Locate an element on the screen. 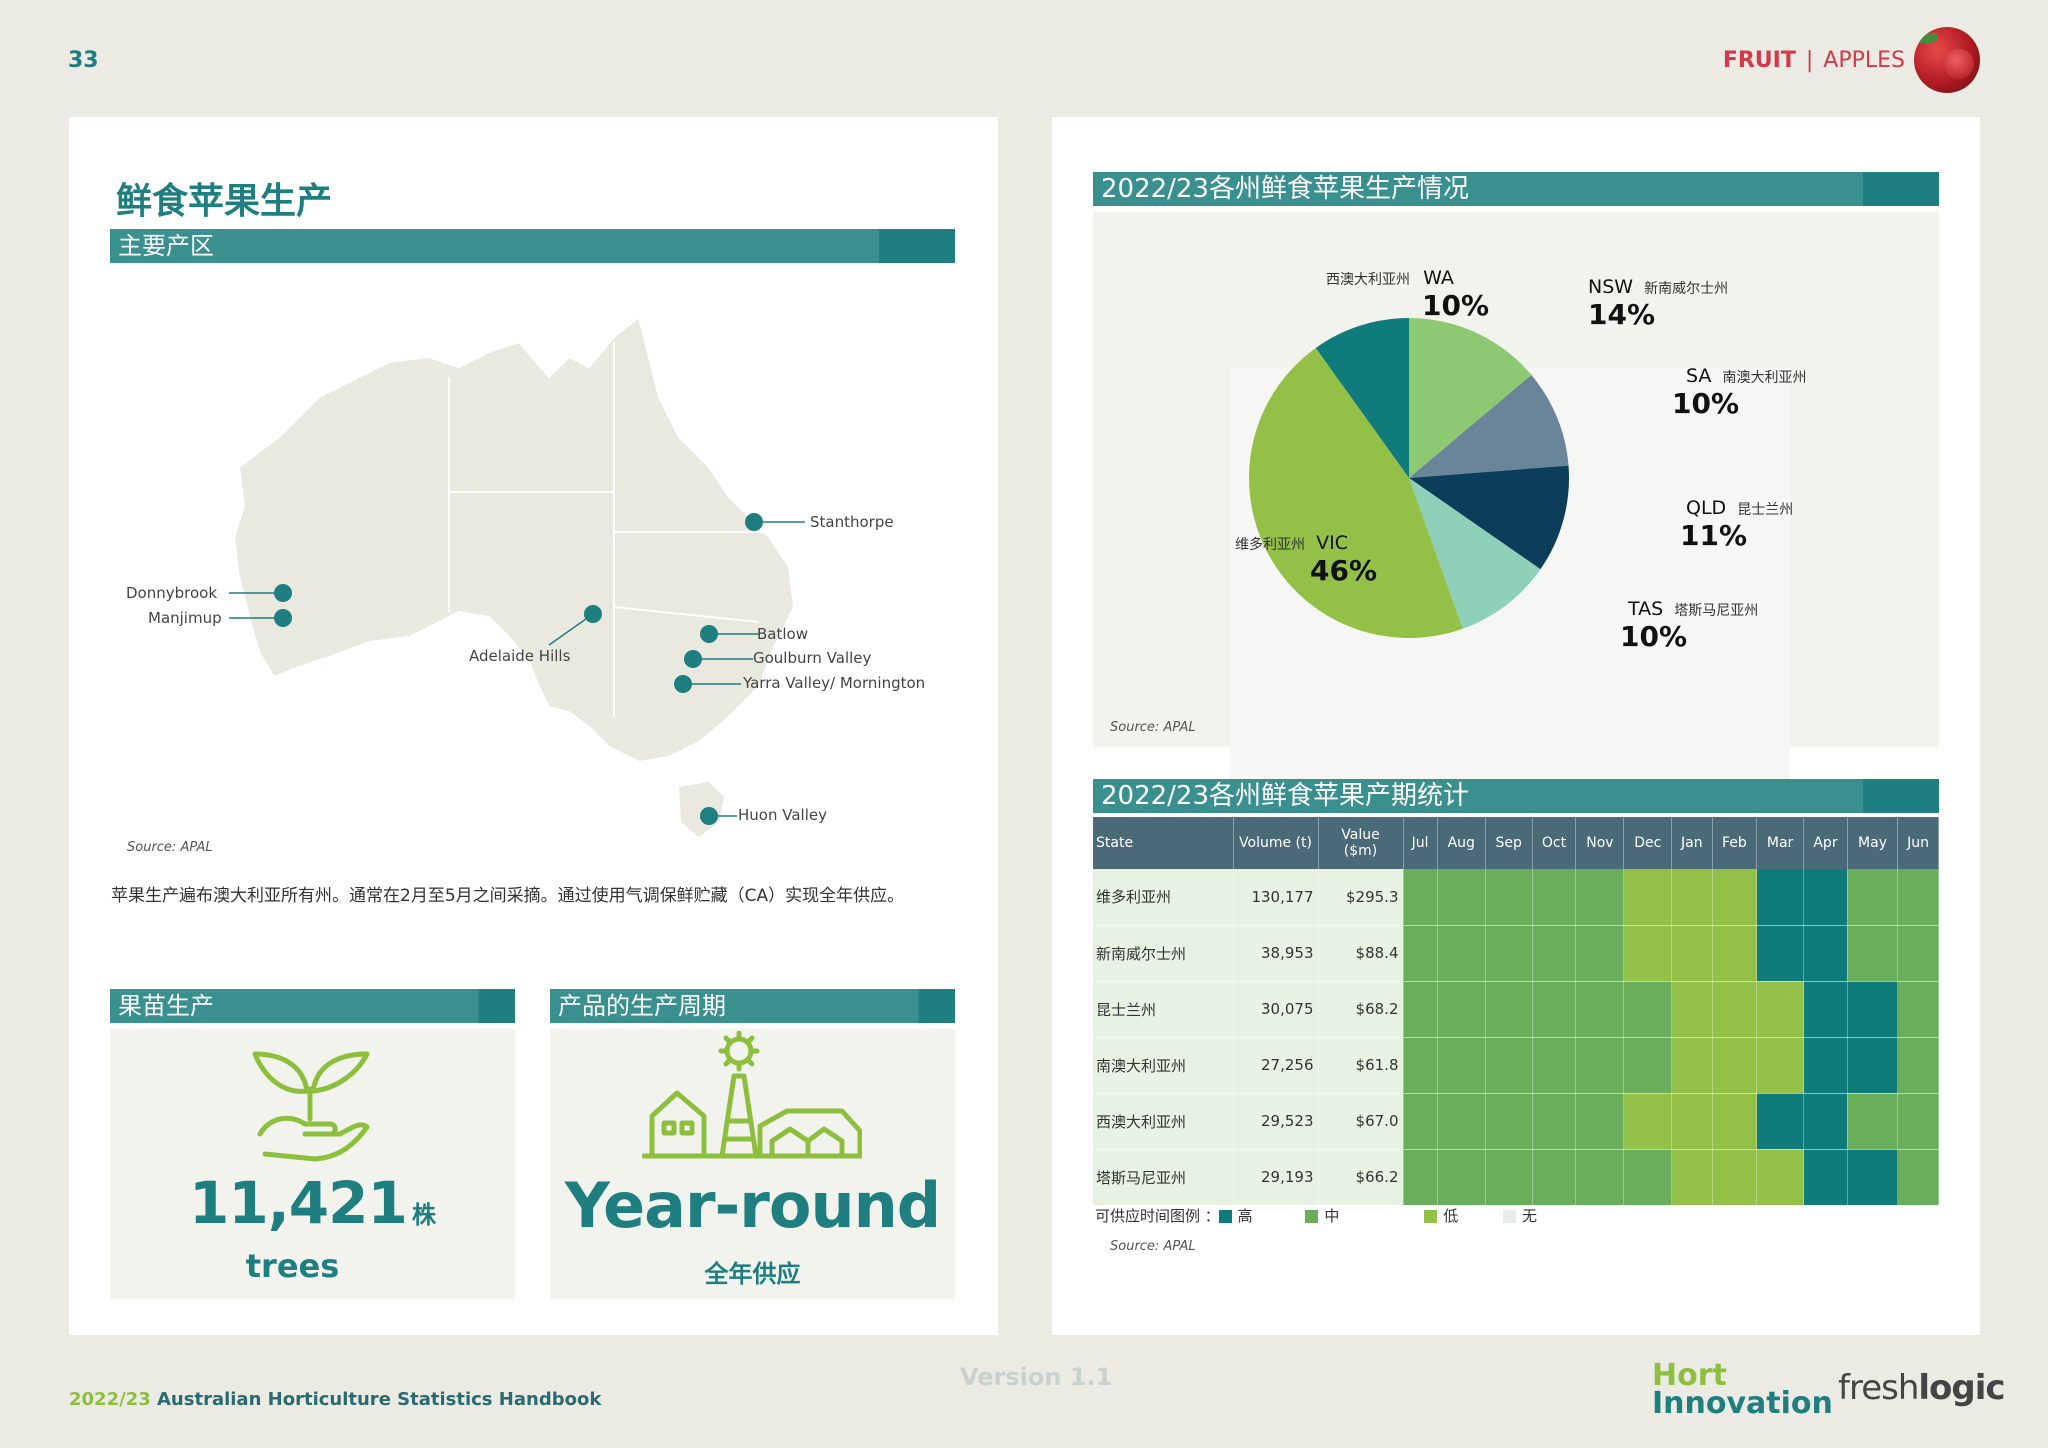 This screenshot has width=2048, height=1448. seedling-hand-icon is located at coordinates (311, 1106).